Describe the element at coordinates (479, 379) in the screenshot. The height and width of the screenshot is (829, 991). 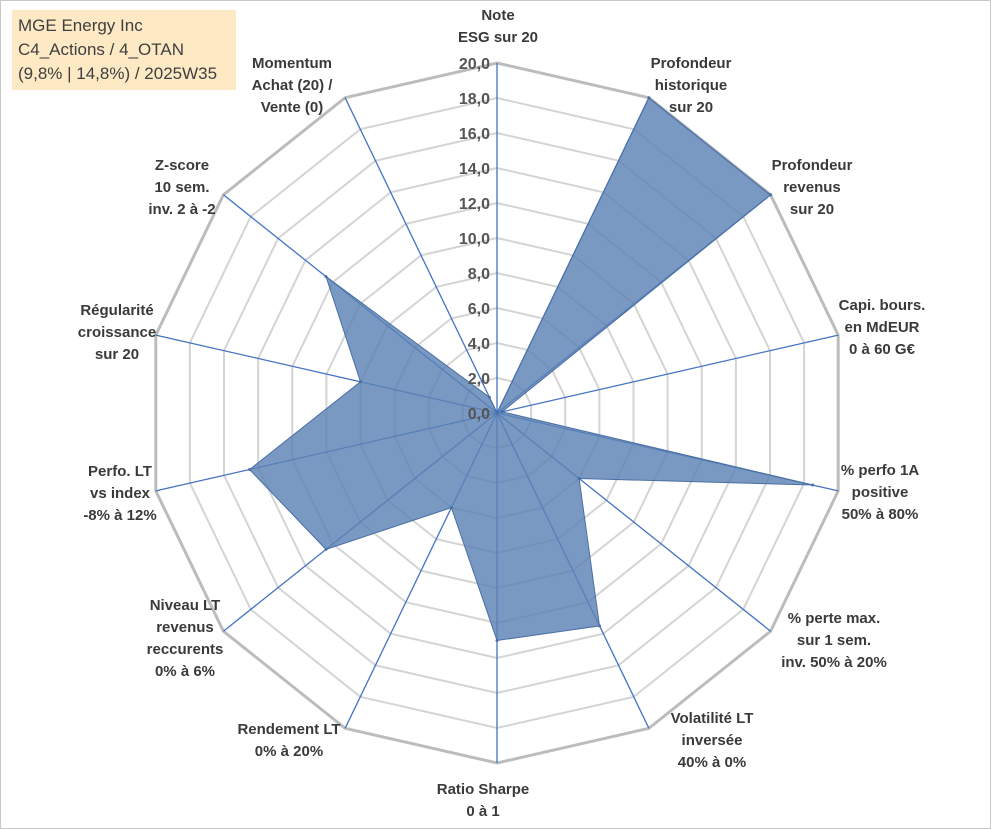
I see `tick-label: 2,0` at that location.